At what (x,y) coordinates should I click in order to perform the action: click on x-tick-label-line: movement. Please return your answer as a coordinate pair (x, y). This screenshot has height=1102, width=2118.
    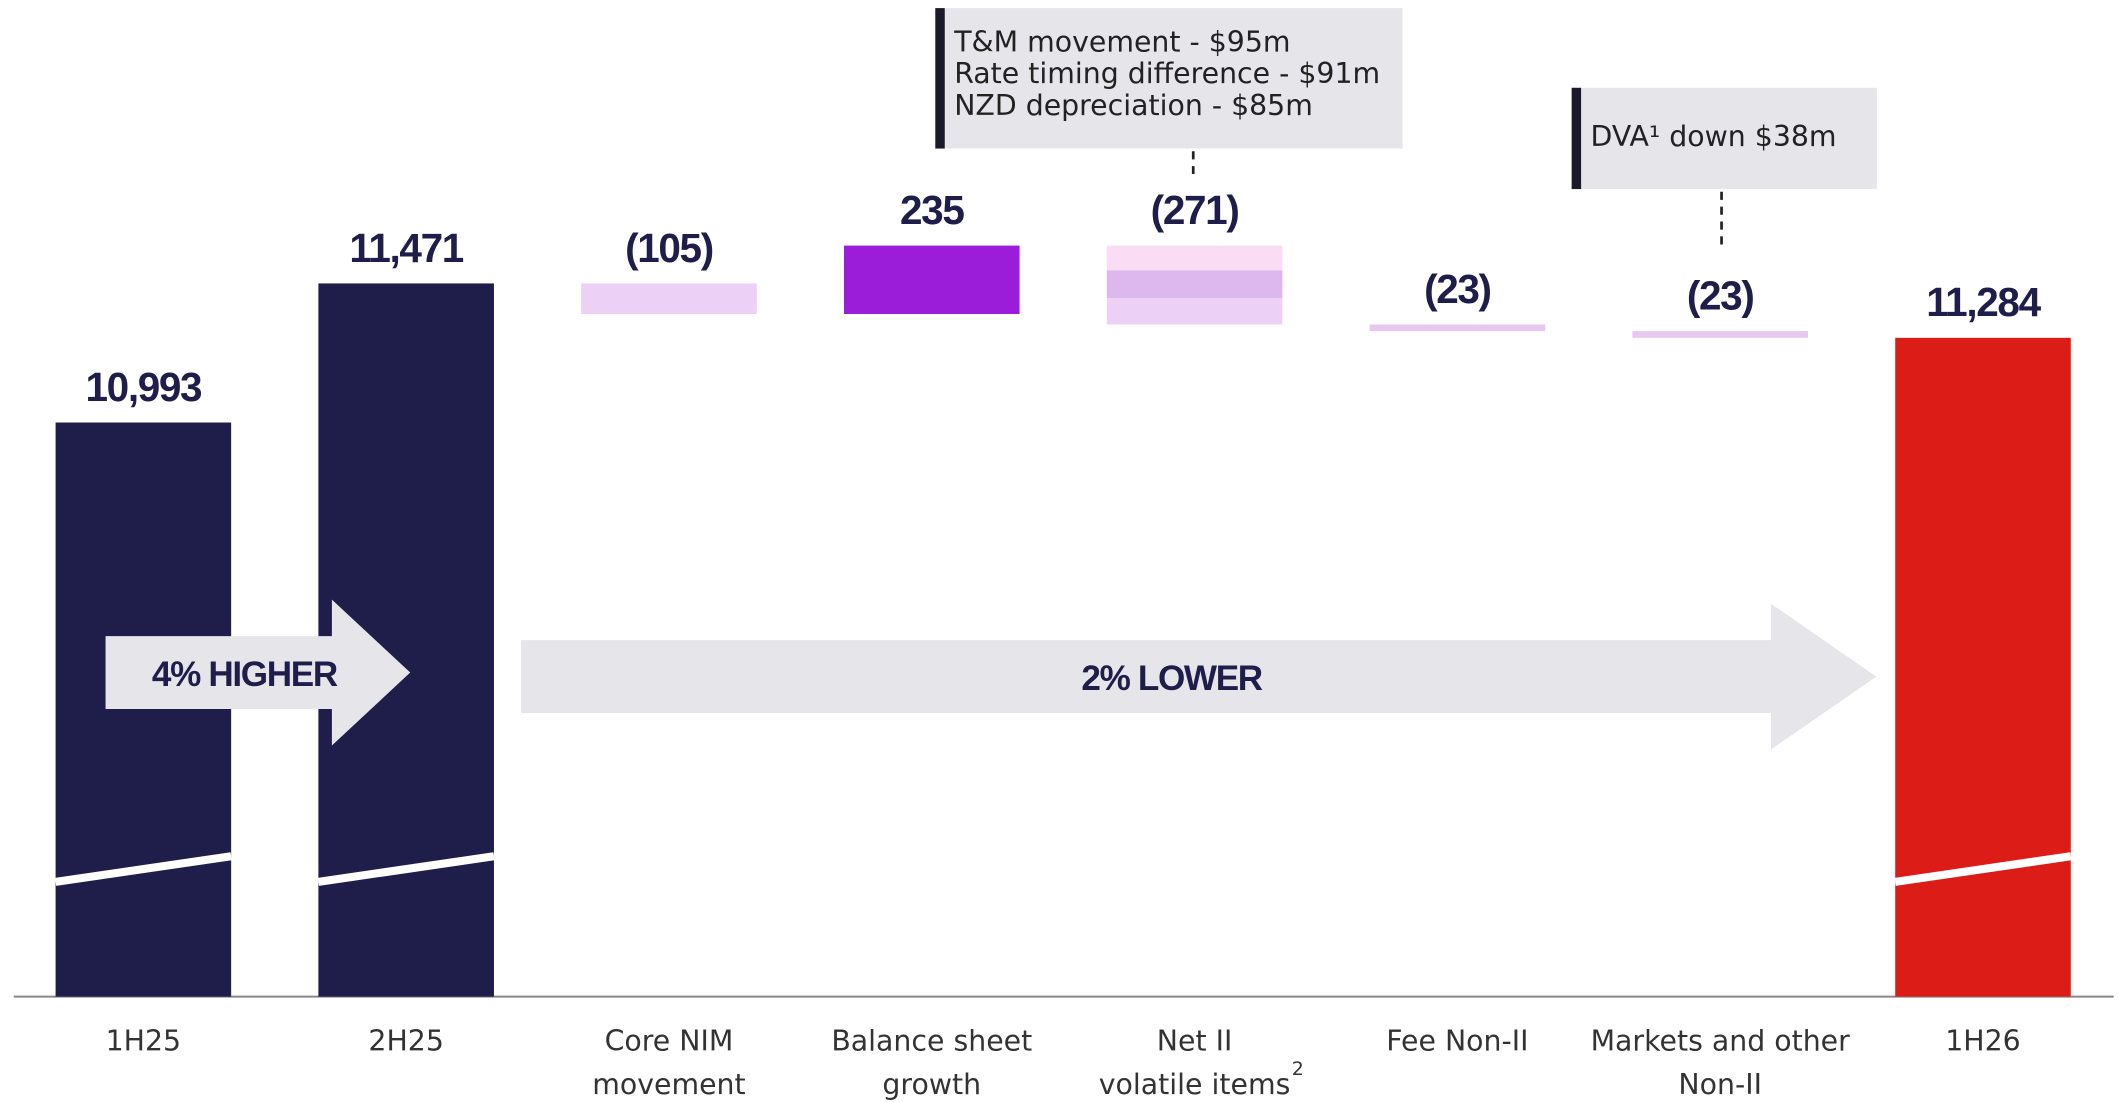
    Looking at the image, I should click on (668, 1084).